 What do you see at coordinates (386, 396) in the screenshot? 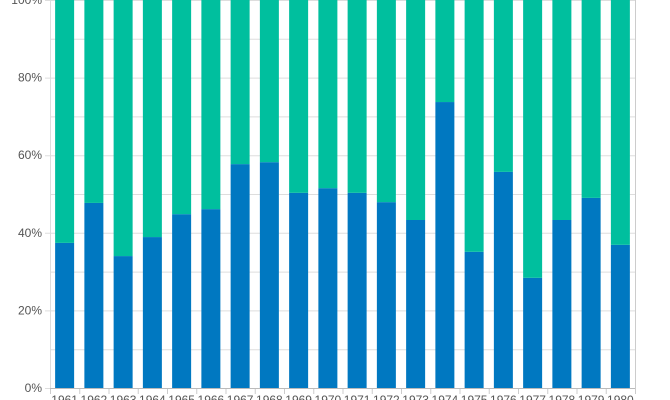
I see `x-tick-label: 1972` at bounding box center [386, 396].